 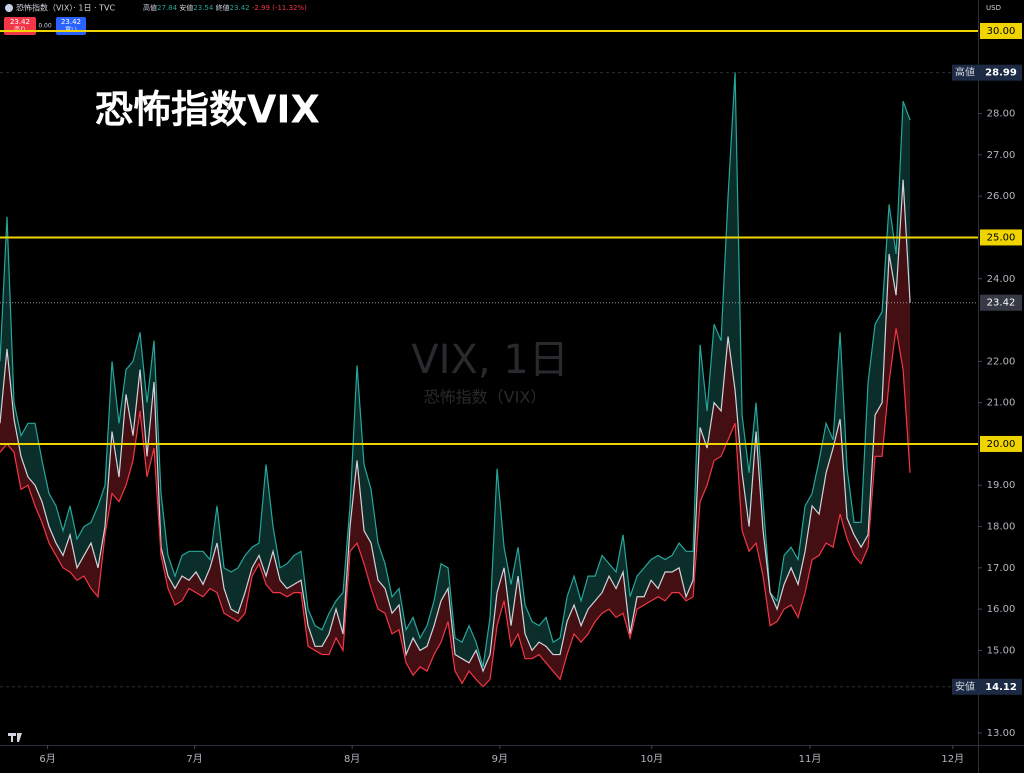 What do you see at coordinates (1001, 650) in the screenshot?
I see `y-tick-label: 15.00` at bounding box center [1001, 650].